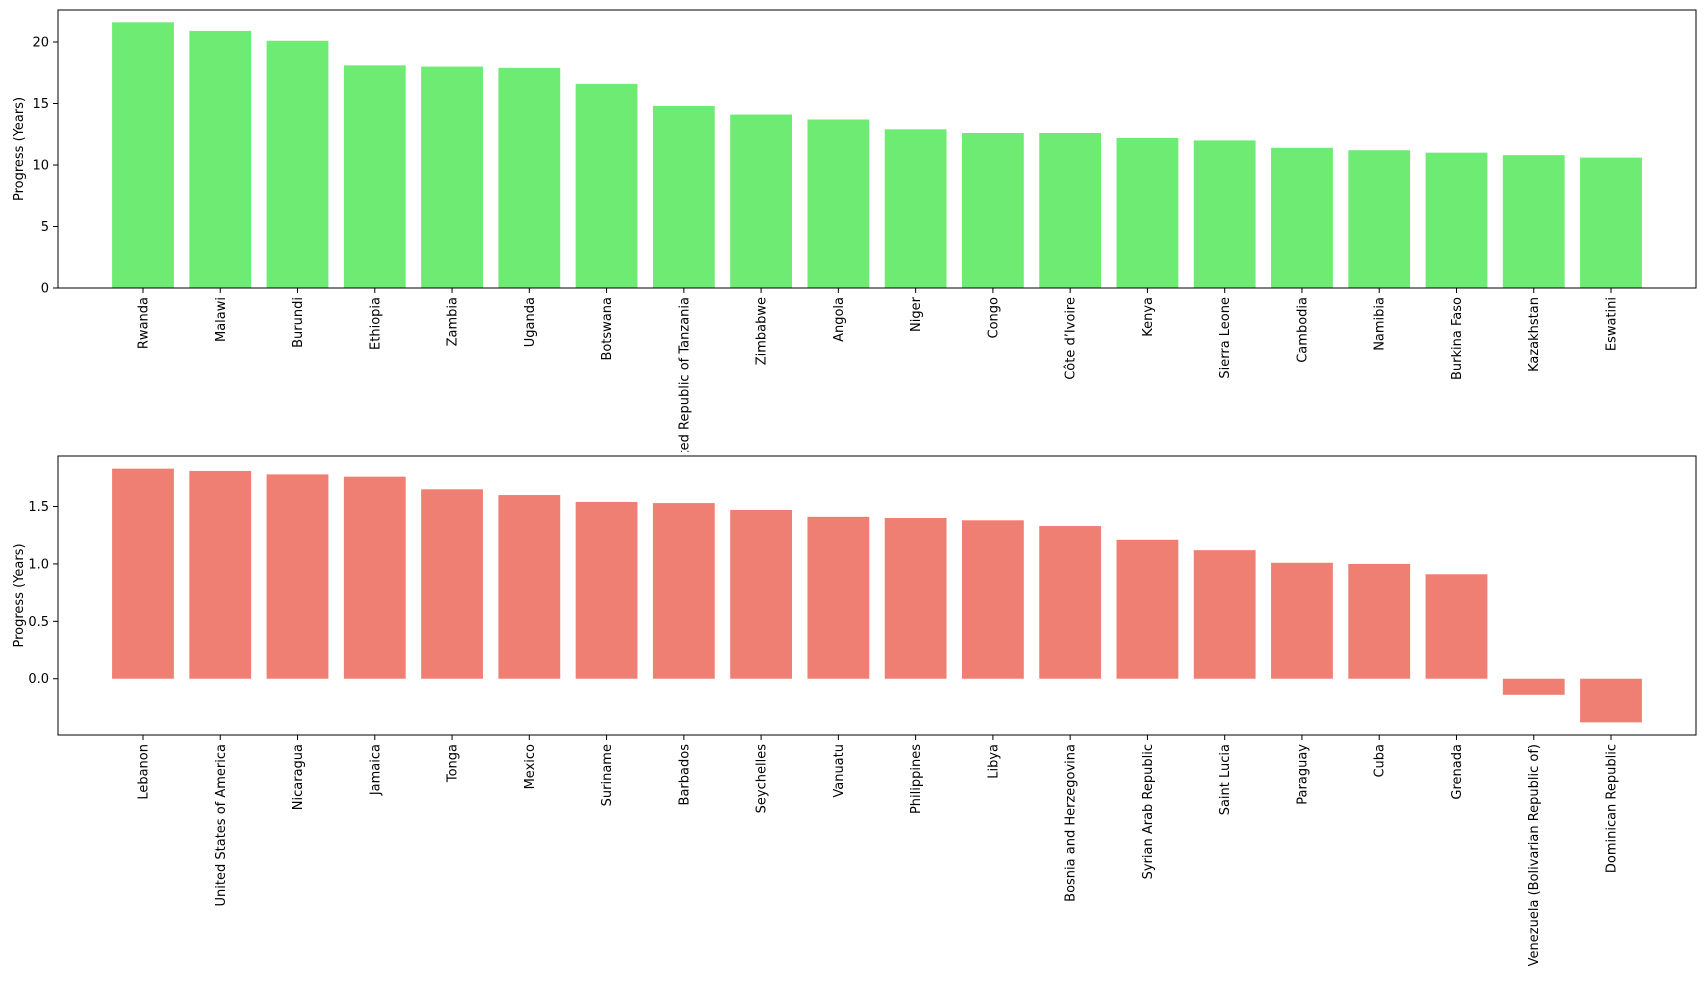 The image size is (1705, 985). Describe the element at coordinates (915, 208) in the screenshot. I see `bar-niger` at that location.